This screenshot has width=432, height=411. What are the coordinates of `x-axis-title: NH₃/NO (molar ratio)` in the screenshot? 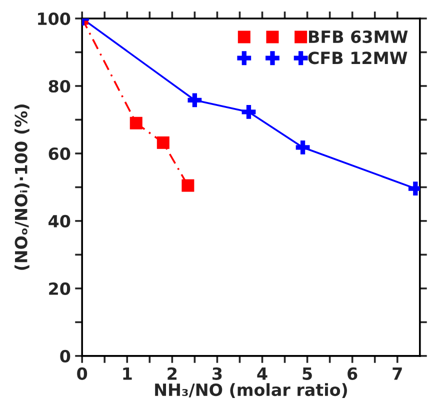 It's located at (251, 390).